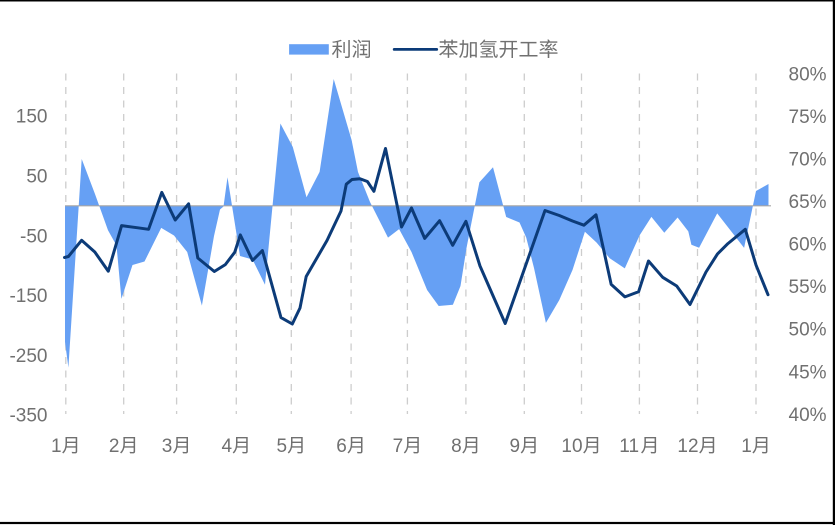  What do you see at coordinates (28, 296) in the screenshot?
I see `svg-text: -150` at bounding box center [28, 296].